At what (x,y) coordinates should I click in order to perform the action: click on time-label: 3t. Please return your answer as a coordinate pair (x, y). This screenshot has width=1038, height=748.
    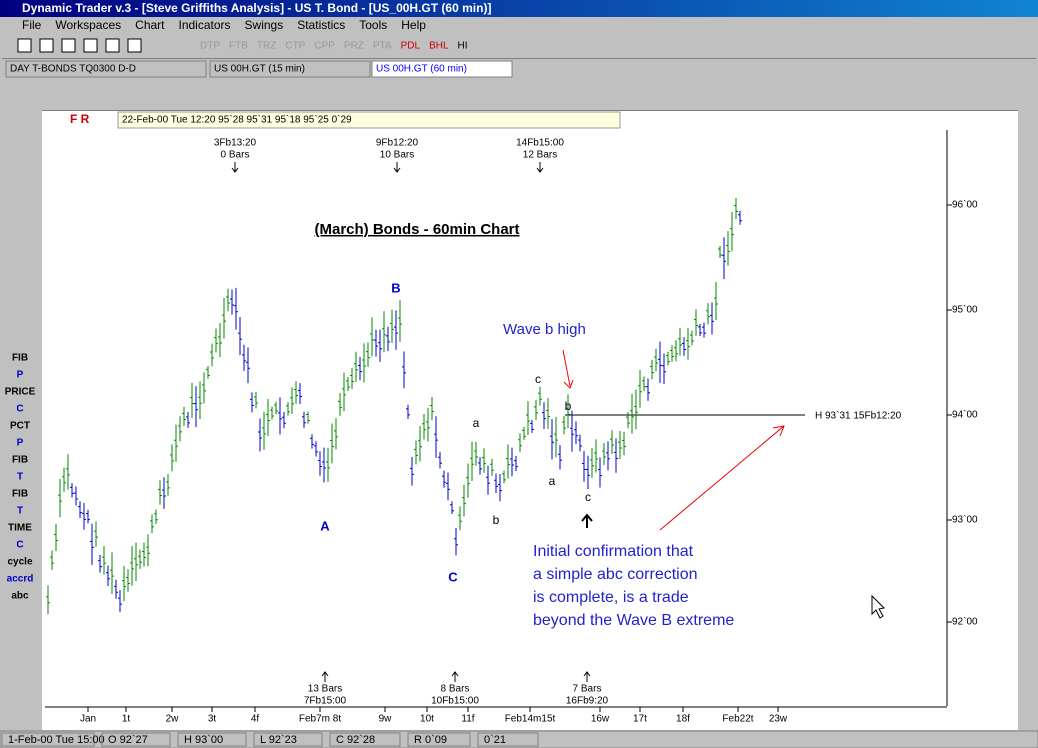
    Looking at the image, I should click on (212, 719).